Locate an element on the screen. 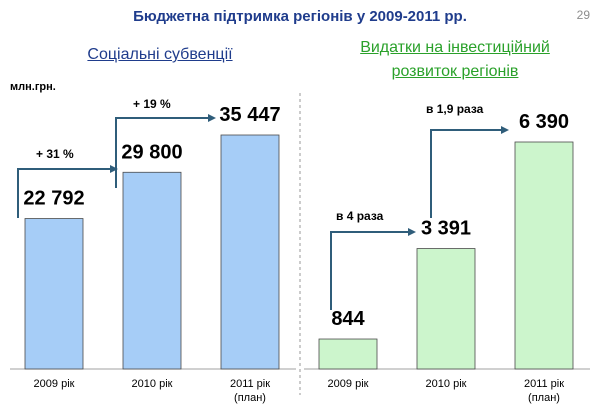 The width and height of the screenshot is (600, 415). social-value-label-1: 22 792 is located at coordinates (53, 199).